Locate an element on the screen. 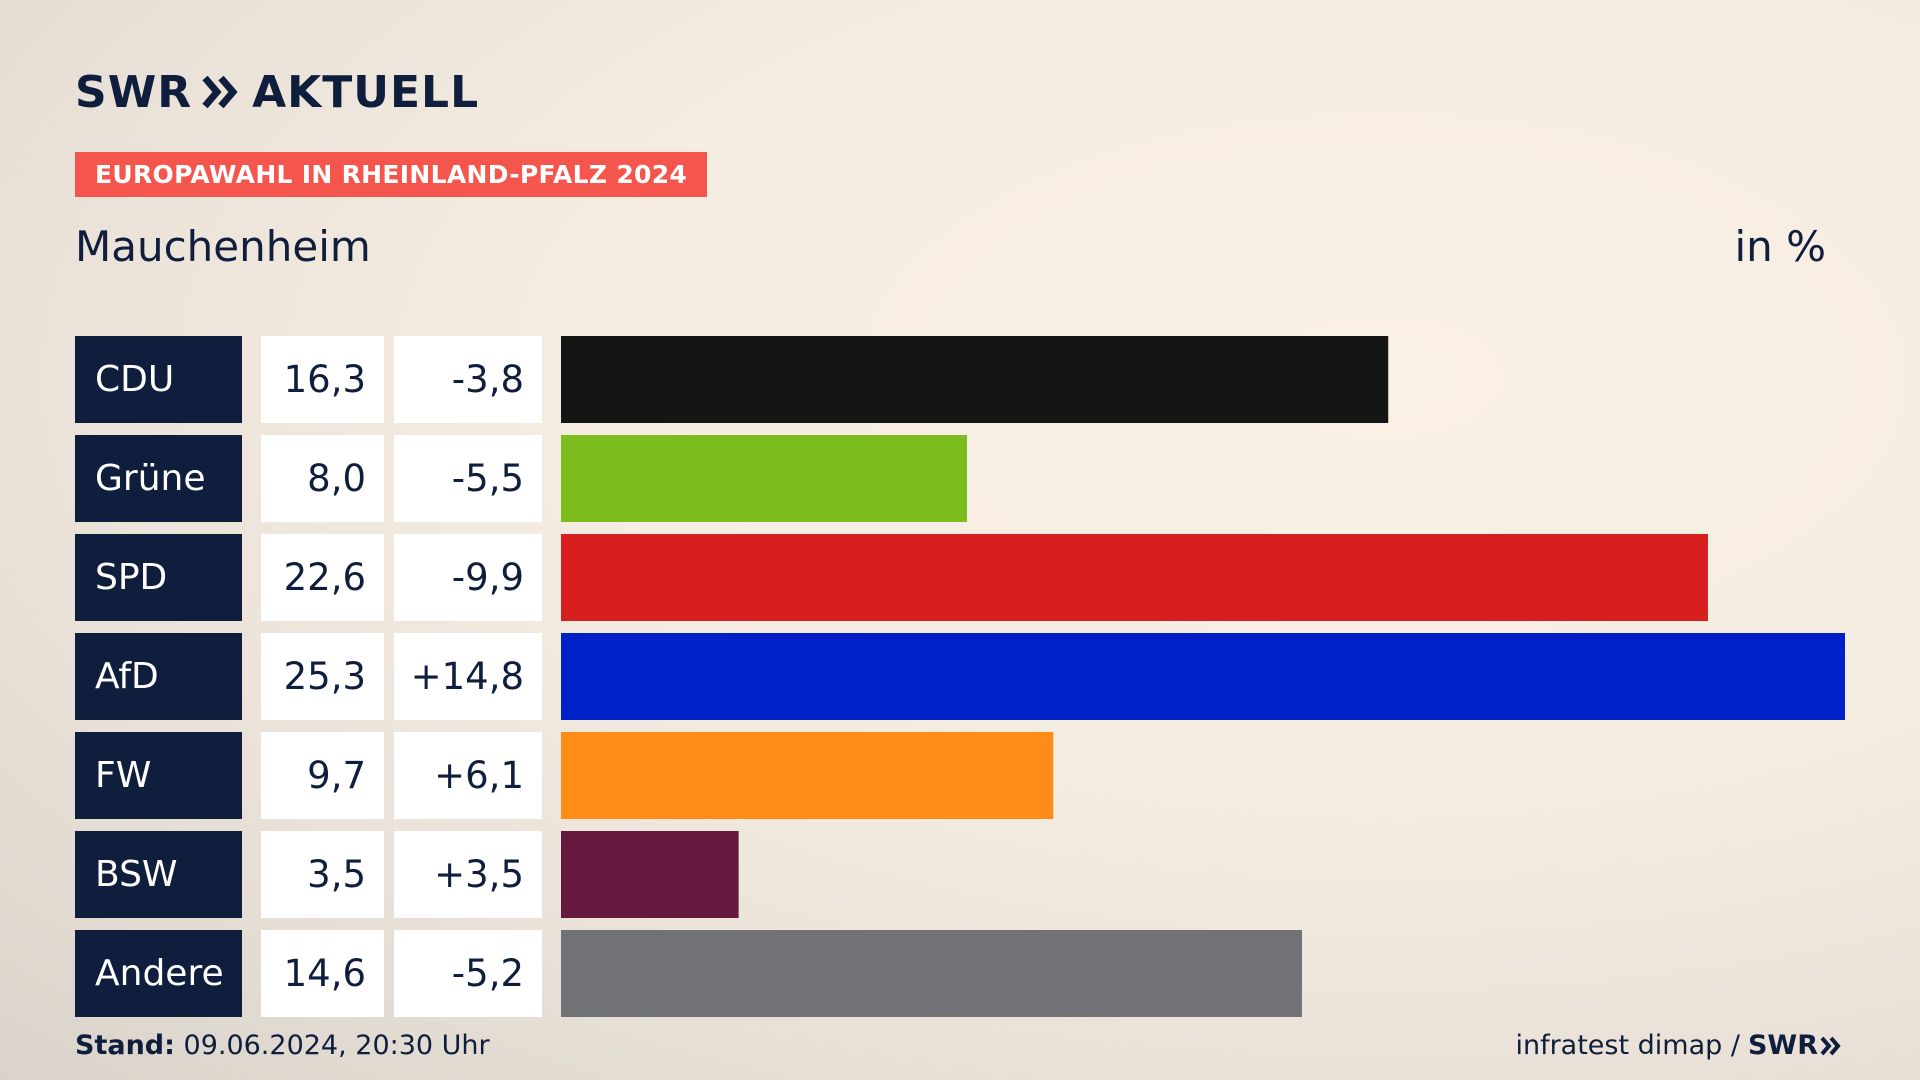  chart-row-fw: FW 9,7 +6,1 is located at coordinates (564, 775).